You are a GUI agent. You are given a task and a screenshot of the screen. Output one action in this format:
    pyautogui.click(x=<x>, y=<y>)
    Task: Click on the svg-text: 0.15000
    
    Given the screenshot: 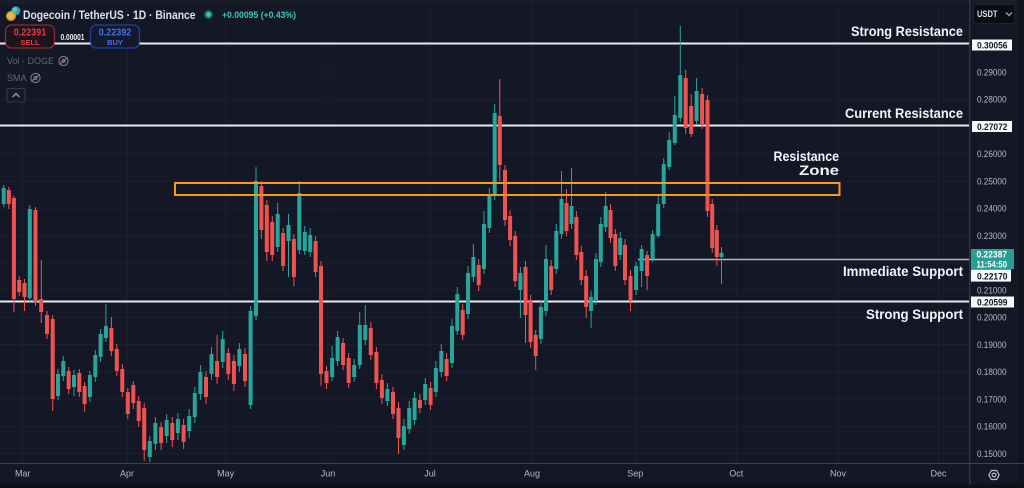 What is the action you would take?
    pyautogui.click(x=992, y=454)
    